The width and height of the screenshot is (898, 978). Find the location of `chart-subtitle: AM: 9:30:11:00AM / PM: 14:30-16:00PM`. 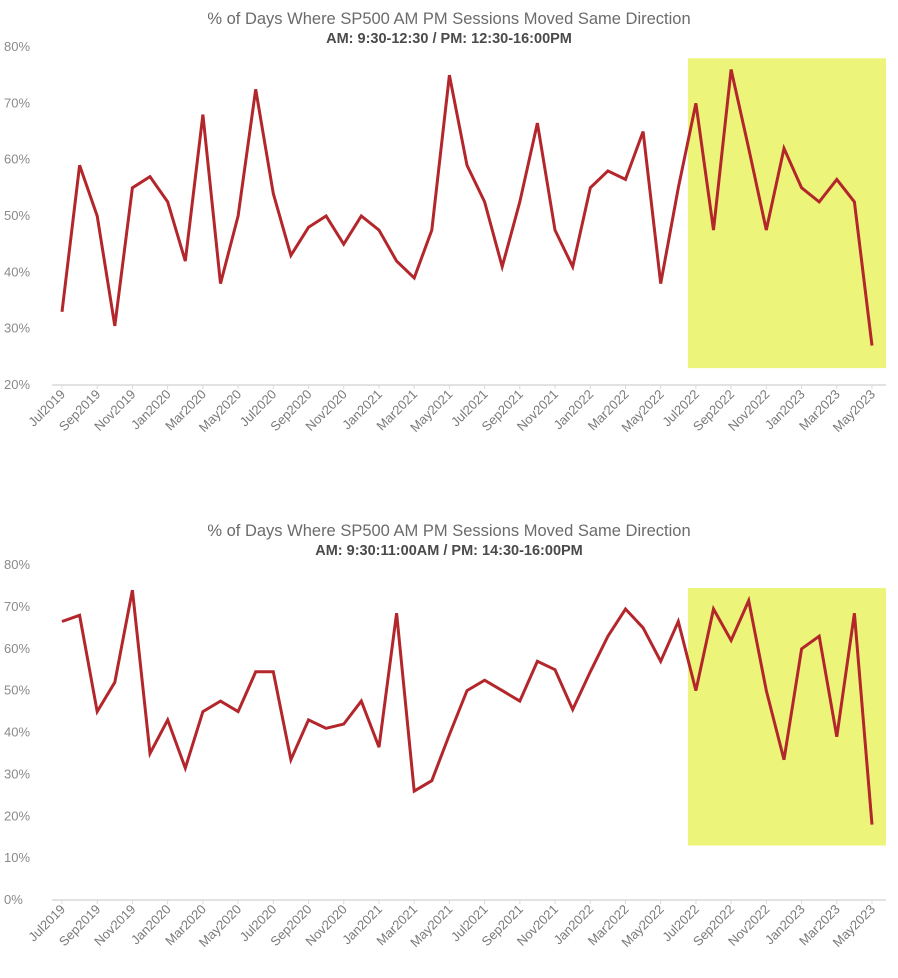

chart-subtitle: AM: 9:30:11:00AM / PM: 14:30-16:00PM is located at coordinates (449, 551).